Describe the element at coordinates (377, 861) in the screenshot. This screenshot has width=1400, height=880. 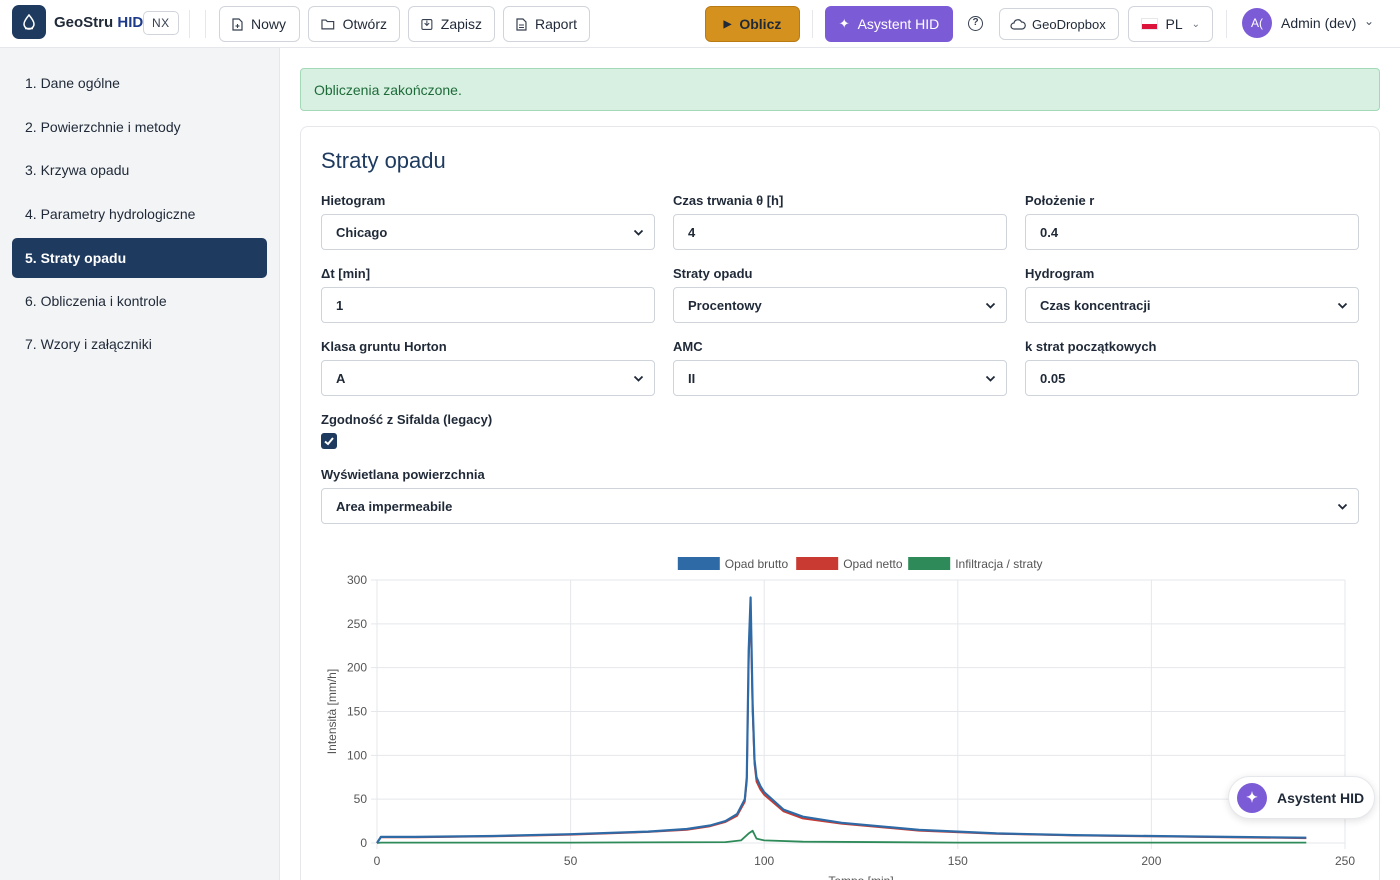
I see `x-tick-label: 0` at that location.